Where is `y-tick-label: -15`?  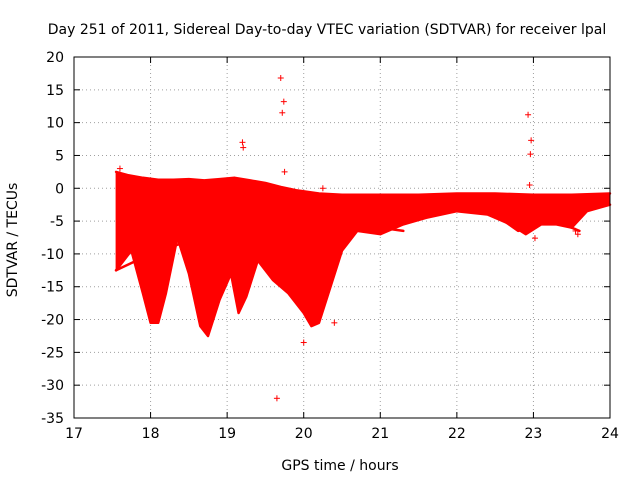 y-tick-label: -15 is located at coordinates (52, 288).